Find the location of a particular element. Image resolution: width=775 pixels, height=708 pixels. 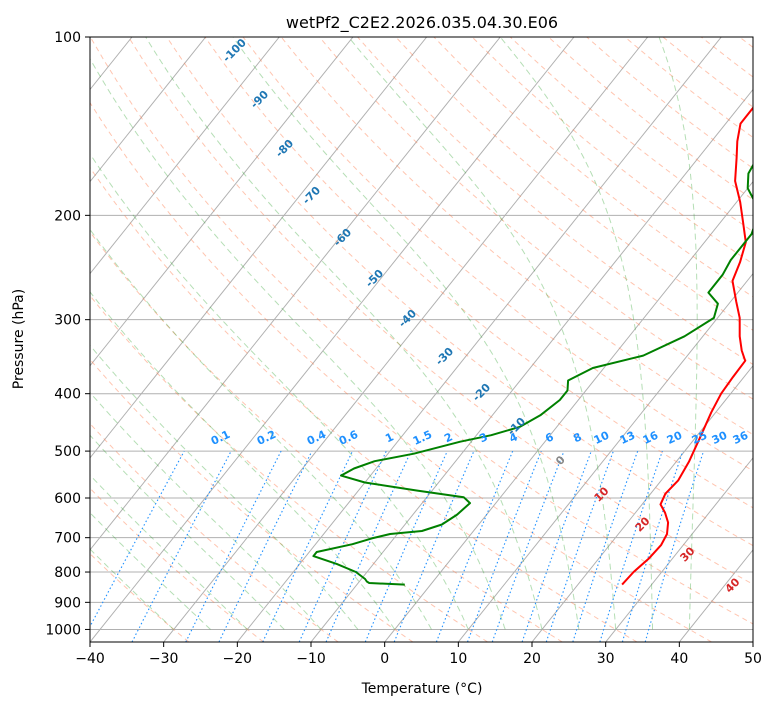

mixing-ratio-label: 20 is located at coordinates (675, 438).